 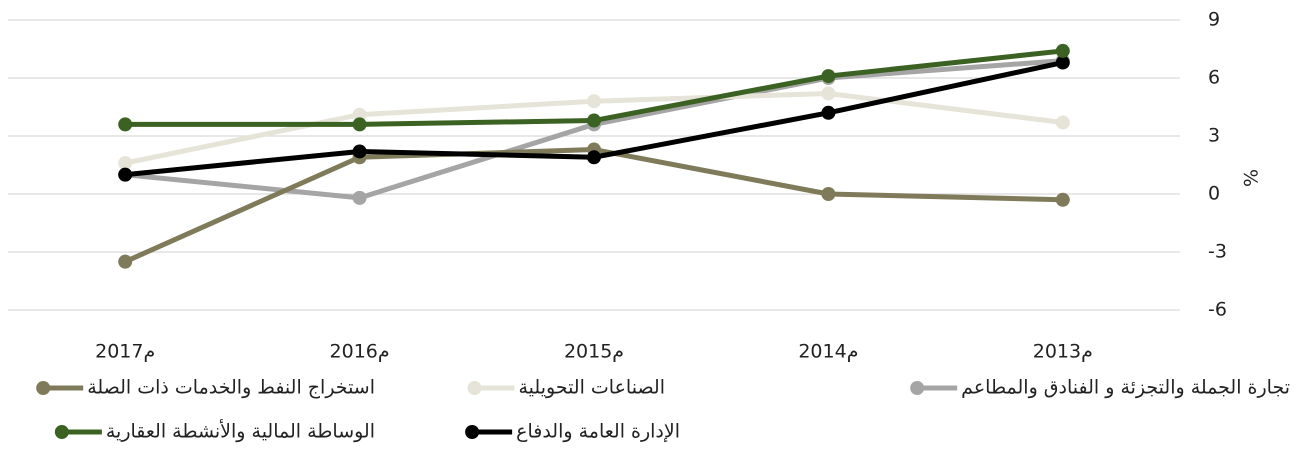 I want to click on legend-label: الإدارة العامة والدفاع, so click(x=598, y=432).